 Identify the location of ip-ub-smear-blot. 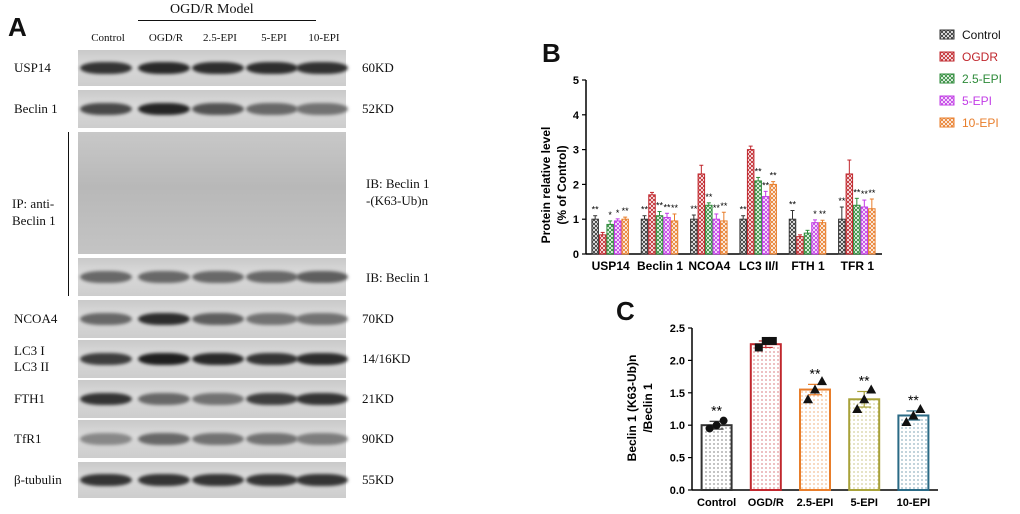
(212, 193).